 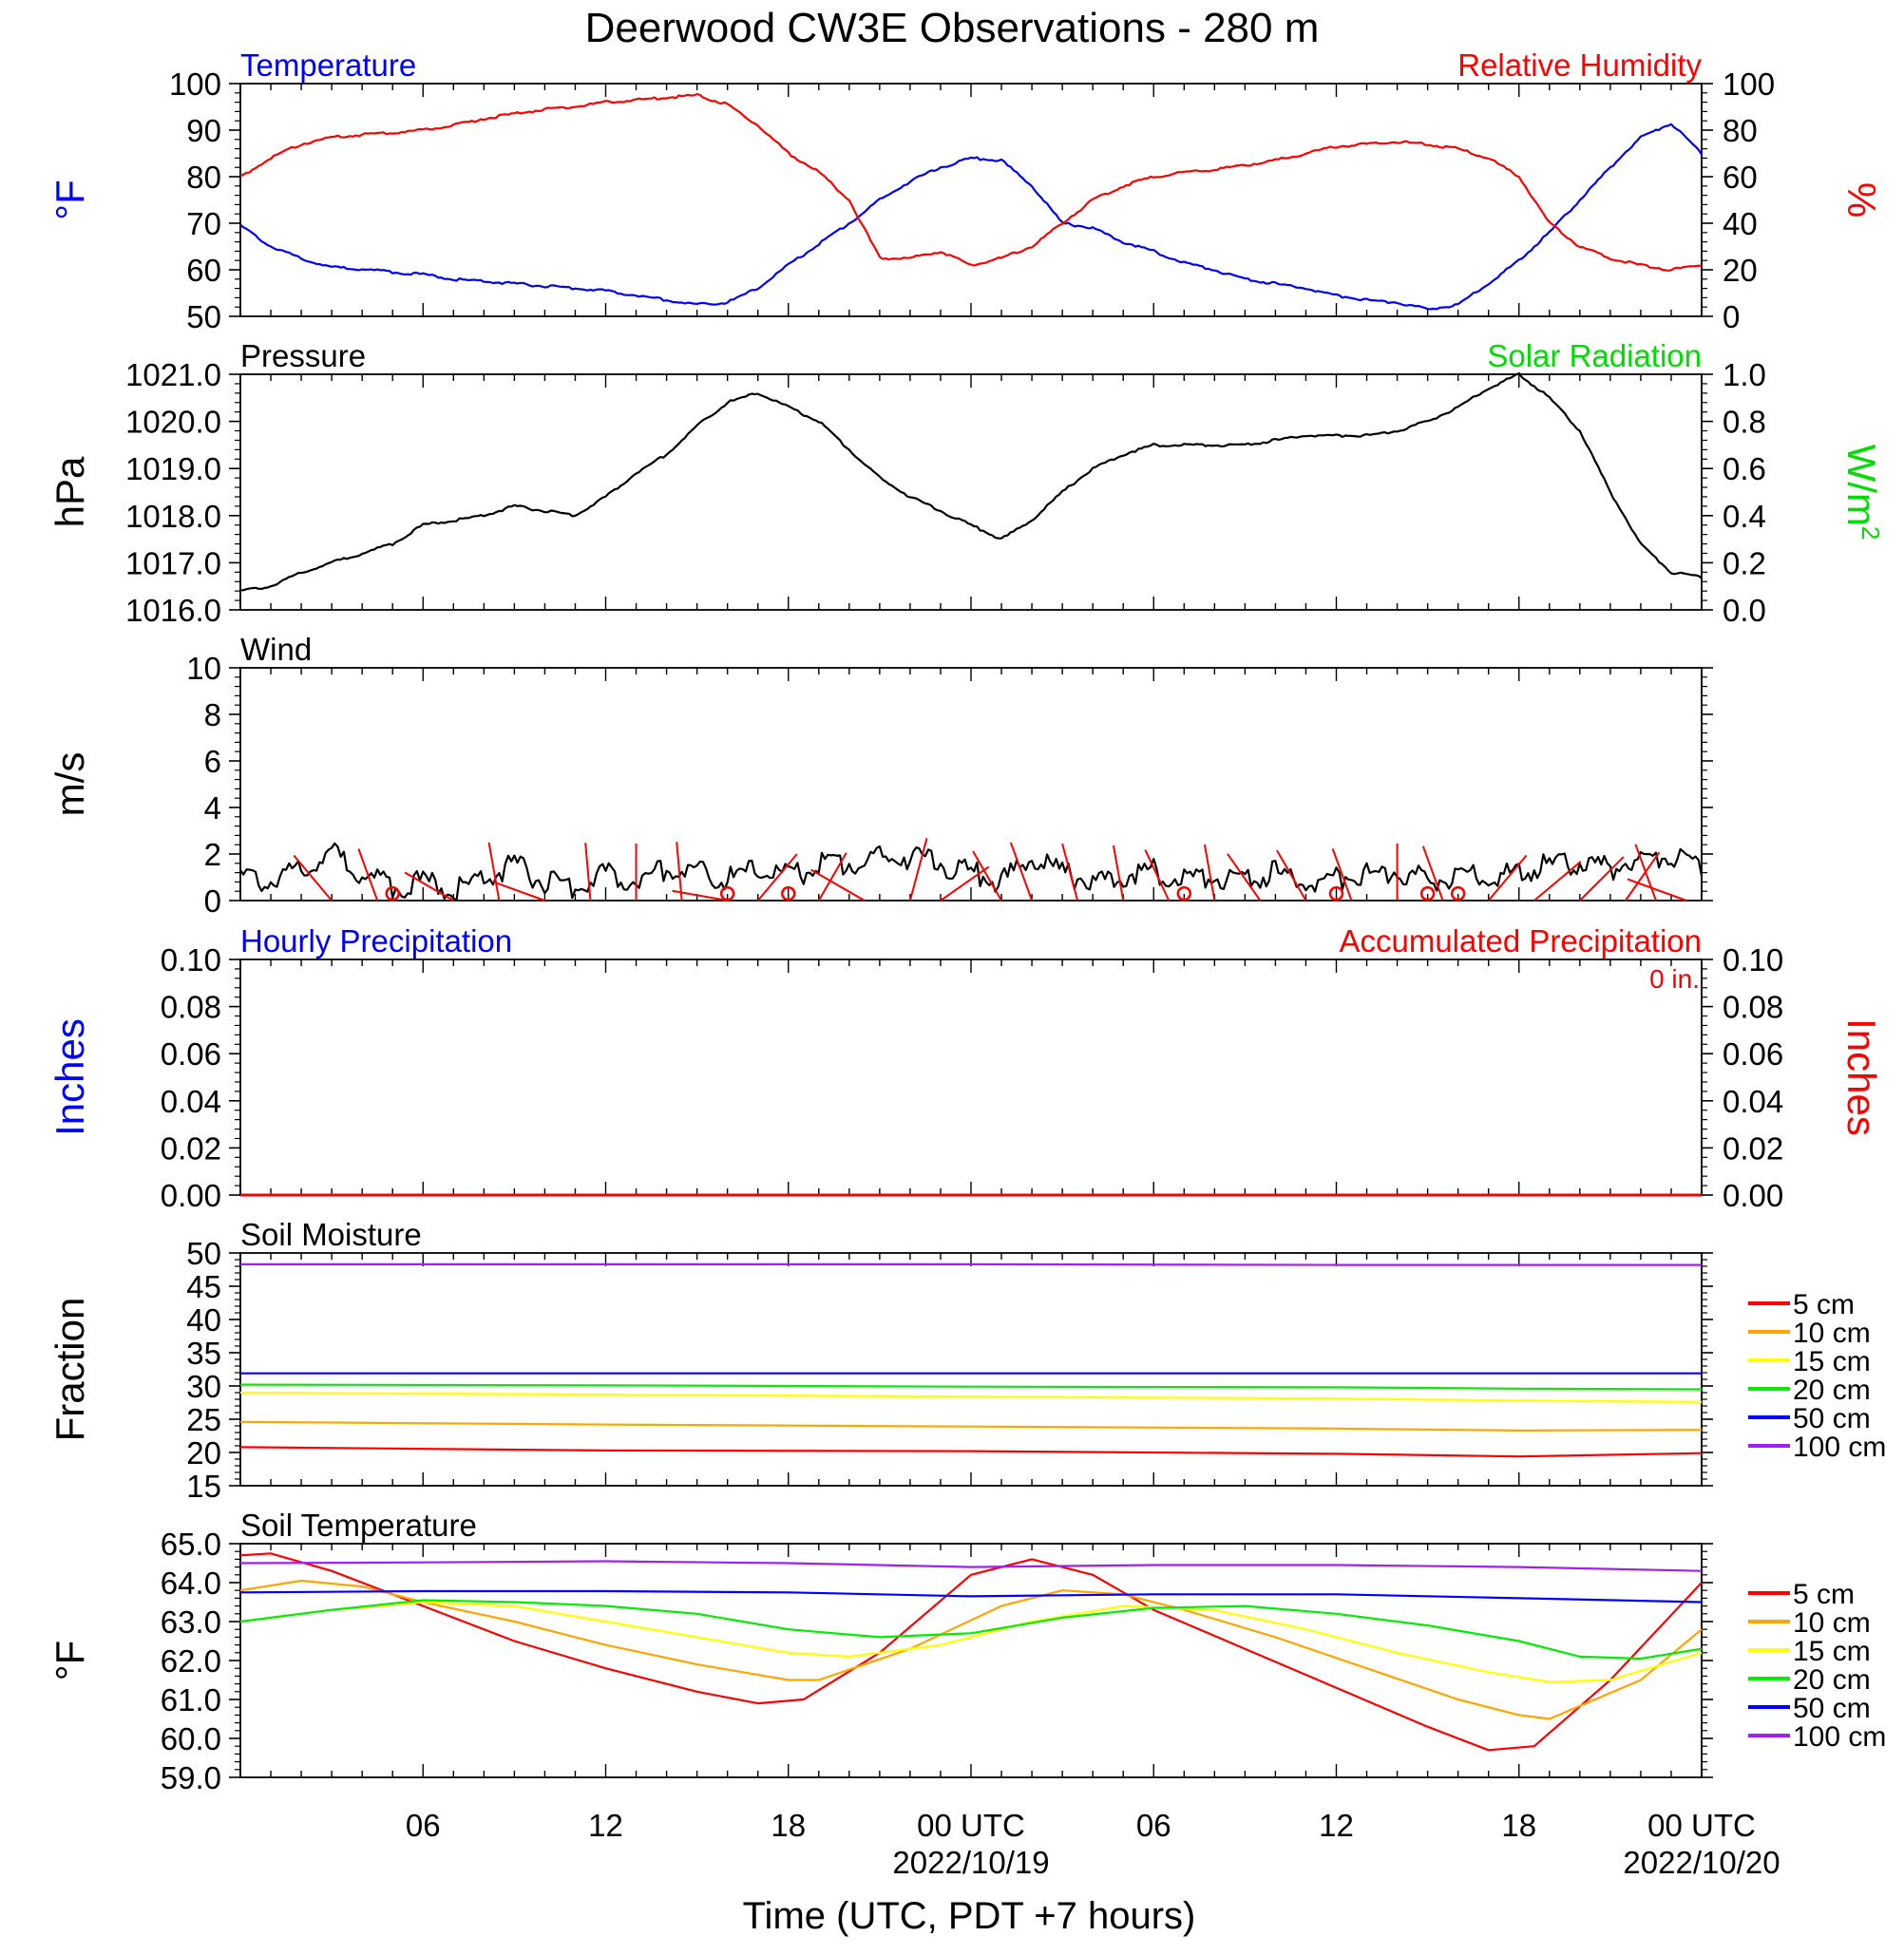 What do you see at coordinates (1824, 1594) in the screenshot?
I see `legend-entry: 5 cm` at bounding box center [1824, 1594].